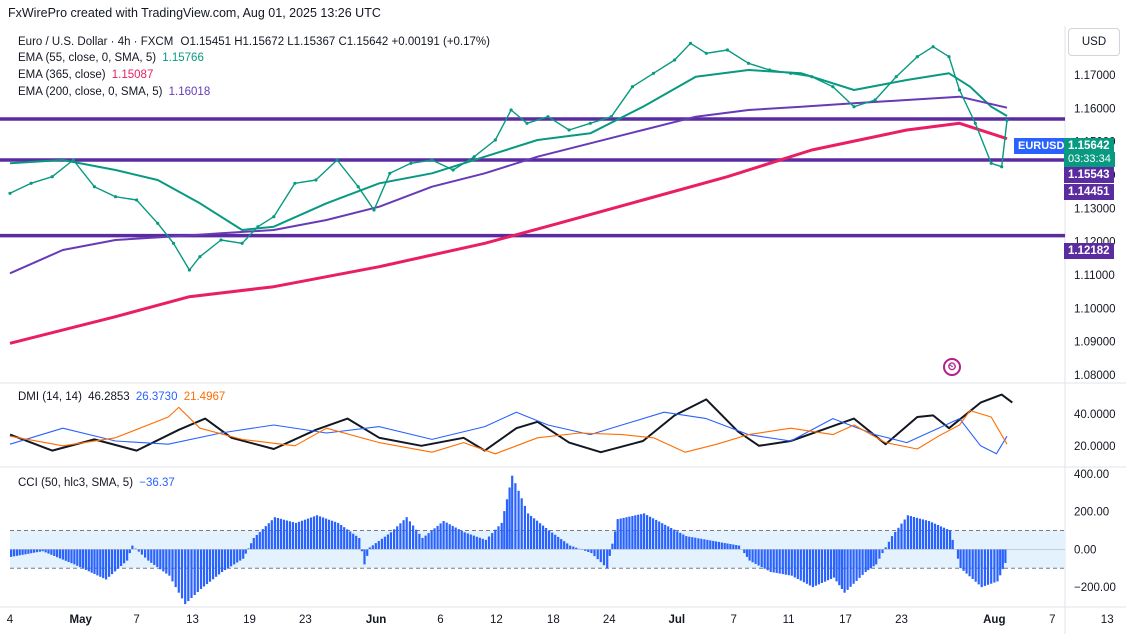  I want to click on ema200-value: 1.16018, so click(189, 92).